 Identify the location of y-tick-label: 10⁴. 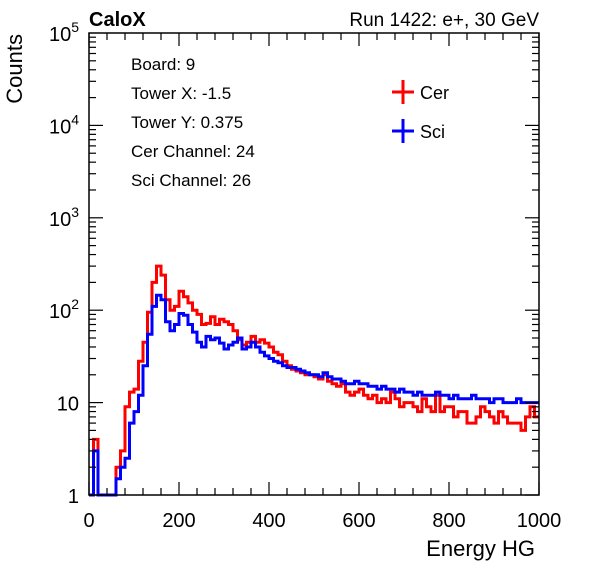
(64, 124).